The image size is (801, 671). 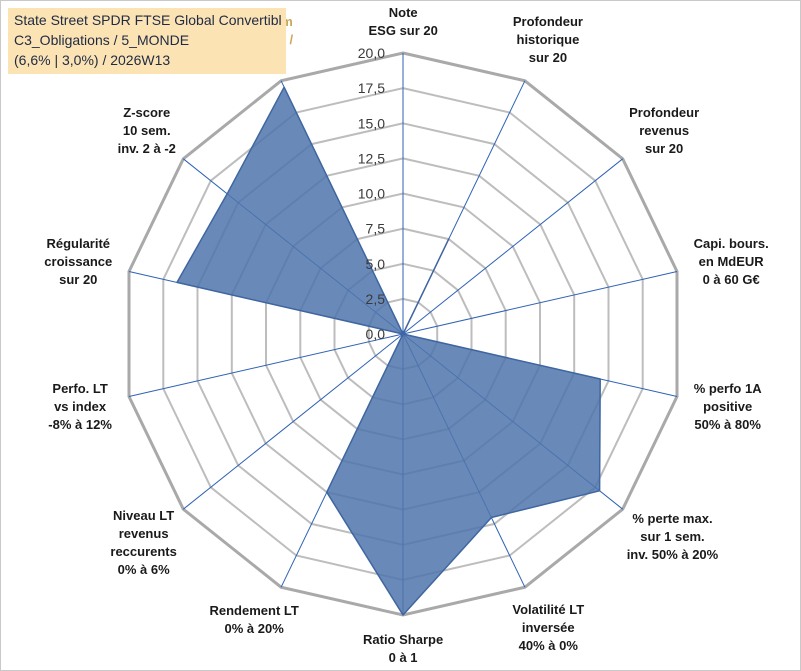 I want to click on category-label-line: Capi. bours., so click(x=731, y=243).